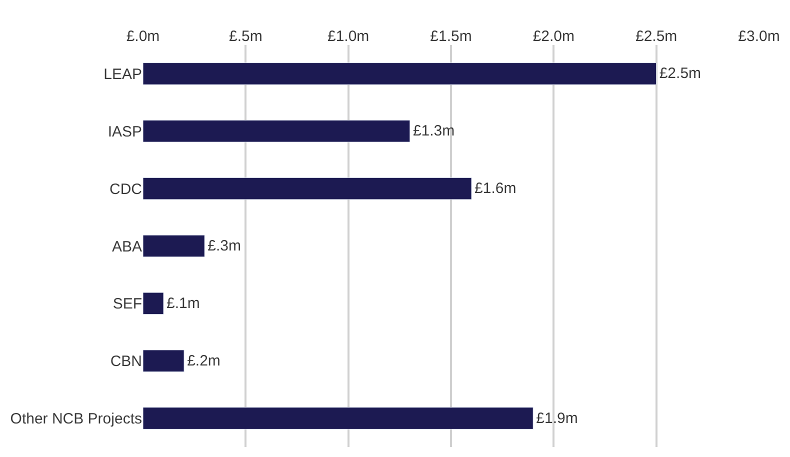  I want to click on x-tick-label: £3.0m, so click(759, 36).